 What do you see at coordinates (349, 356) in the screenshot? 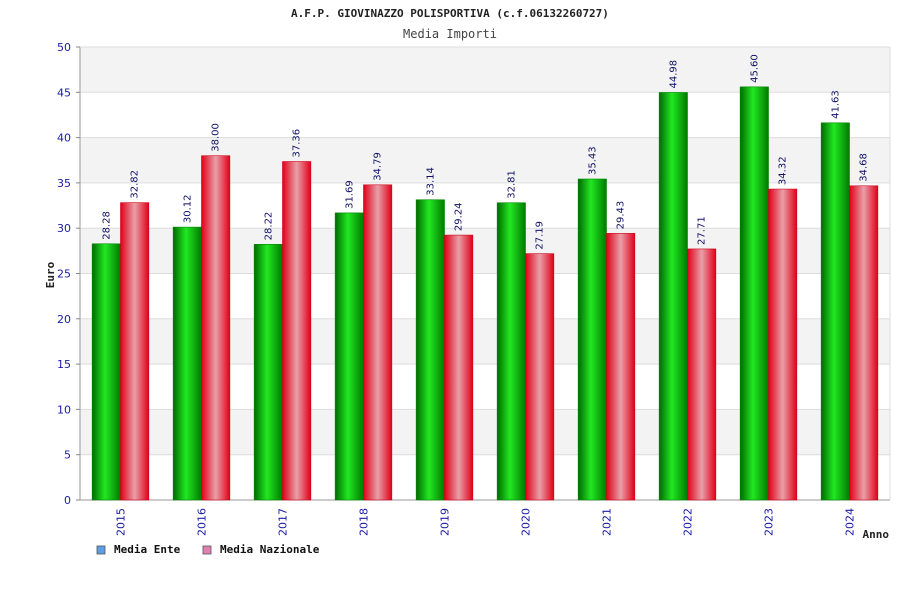
I see `bar-media-ente-2018` at bounding box center [349, 356].